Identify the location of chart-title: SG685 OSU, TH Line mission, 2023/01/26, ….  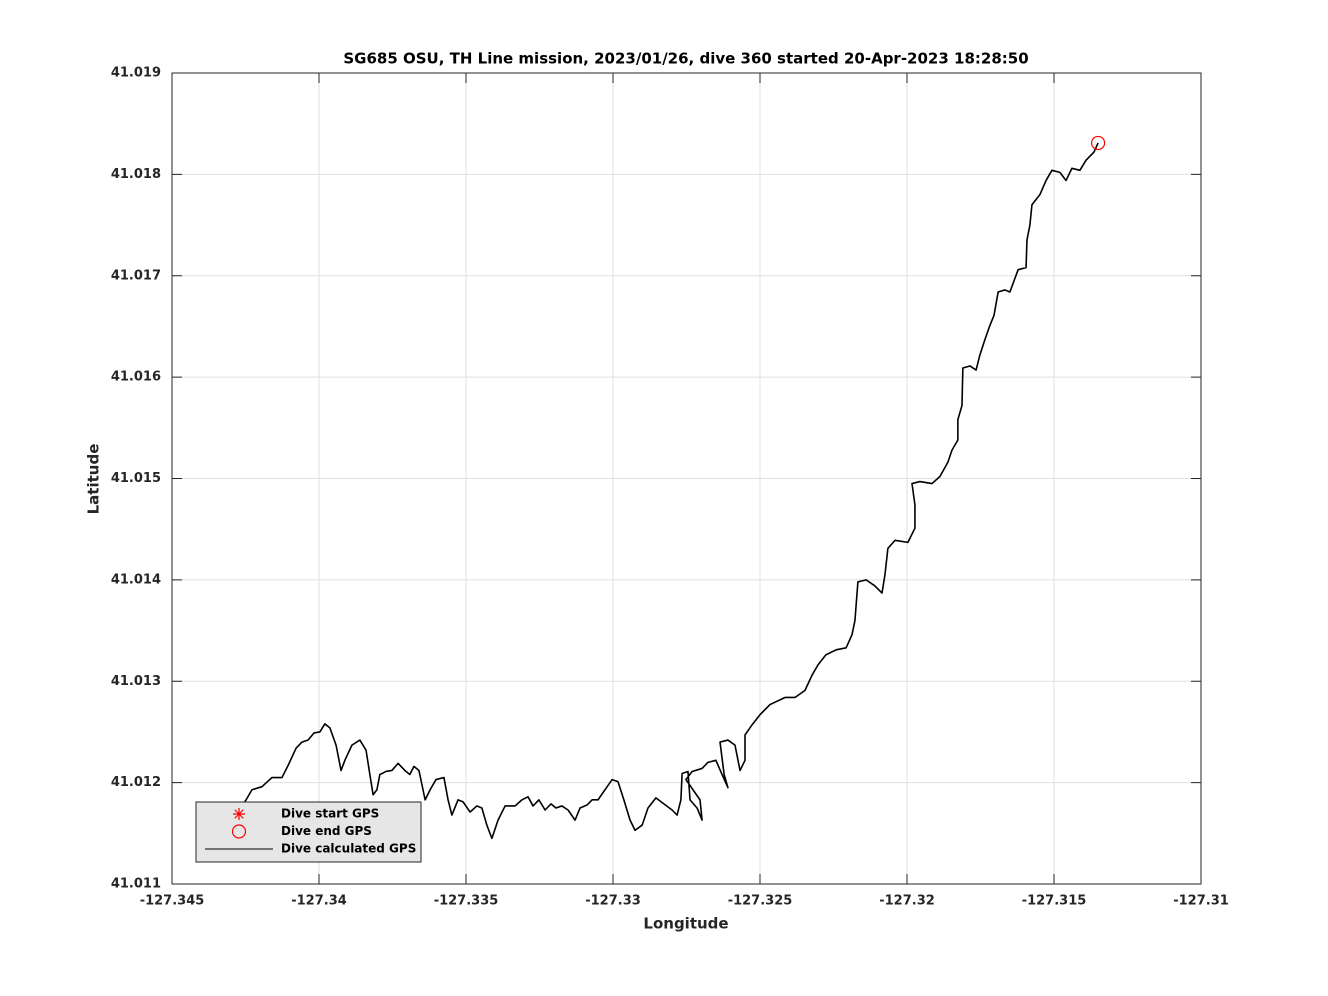
(685, 59).